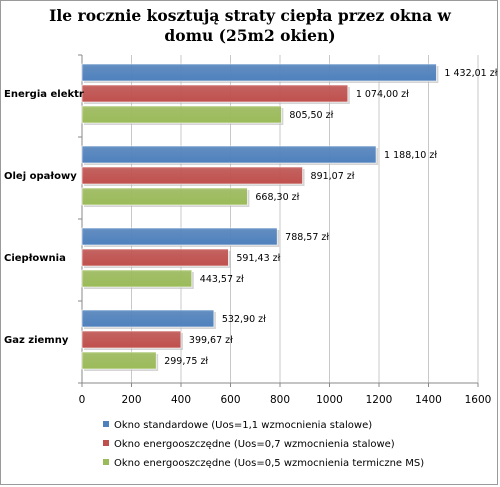 The width and height of the screenshot is (500, 487). What do you see at coordinates (311, 115) in the screenshot?
I see `data-label: 805,50 zł` at bounding box center [311, 115].